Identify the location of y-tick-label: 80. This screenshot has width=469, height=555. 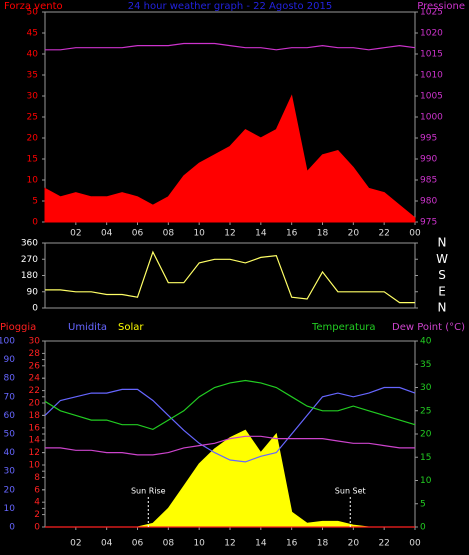
(10, 379).